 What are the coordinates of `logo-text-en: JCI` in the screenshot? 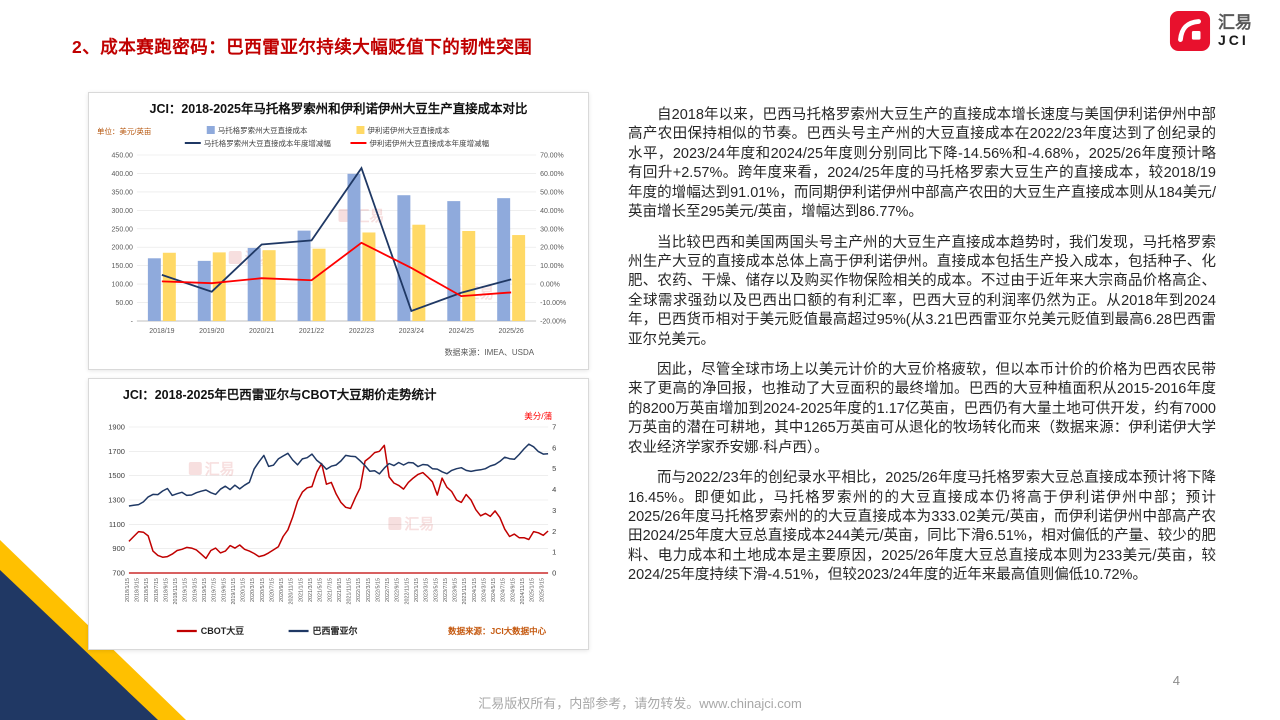 It's located at (1233, 40).